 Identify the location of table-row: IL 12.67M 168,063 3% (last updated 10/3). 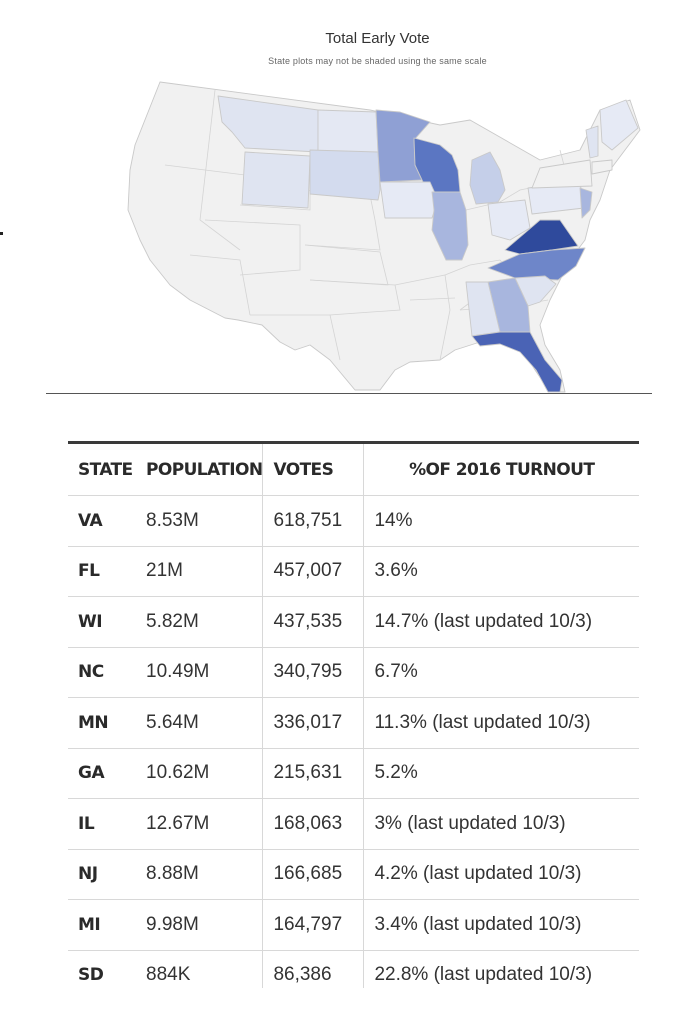
(353, 824).